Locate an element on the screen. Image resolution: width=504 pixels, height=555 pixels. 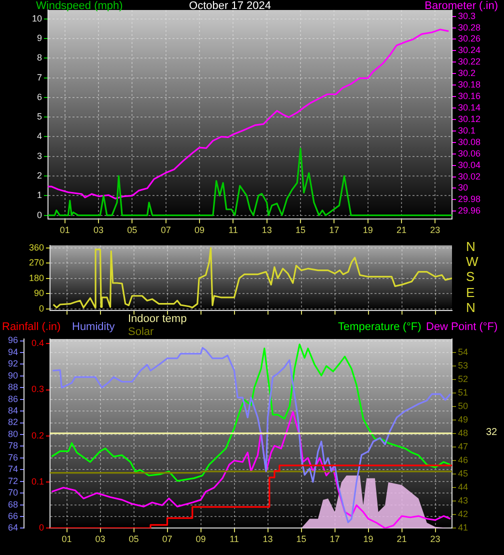
x-tick-label: 17 is located at coordinates (335, 539).